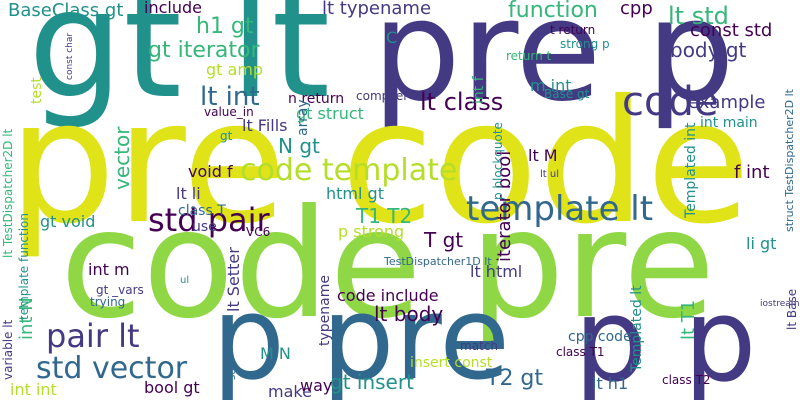  Describe the element at coordinates (226, 136) in the screenshot. I see `word-gt: gt` at that location.